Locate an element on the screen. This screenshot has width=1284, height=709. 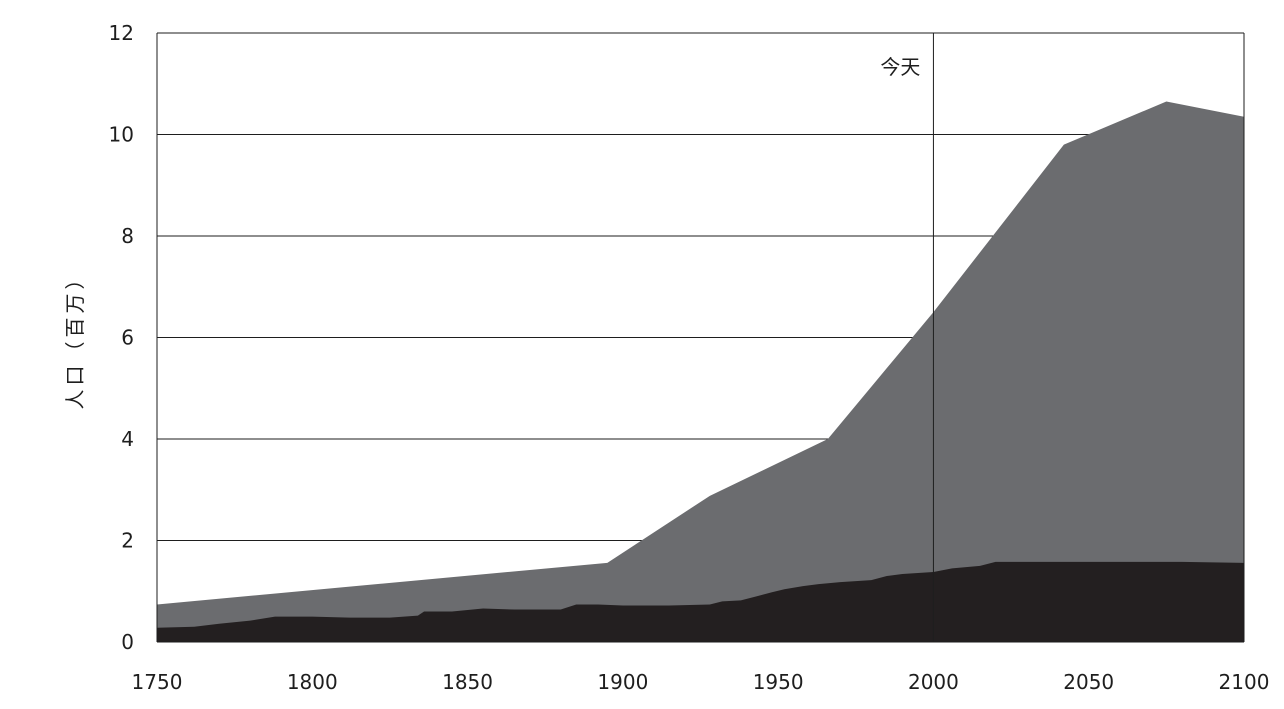
today-annotation-label: 今天 is located at coordinates (900, 67).